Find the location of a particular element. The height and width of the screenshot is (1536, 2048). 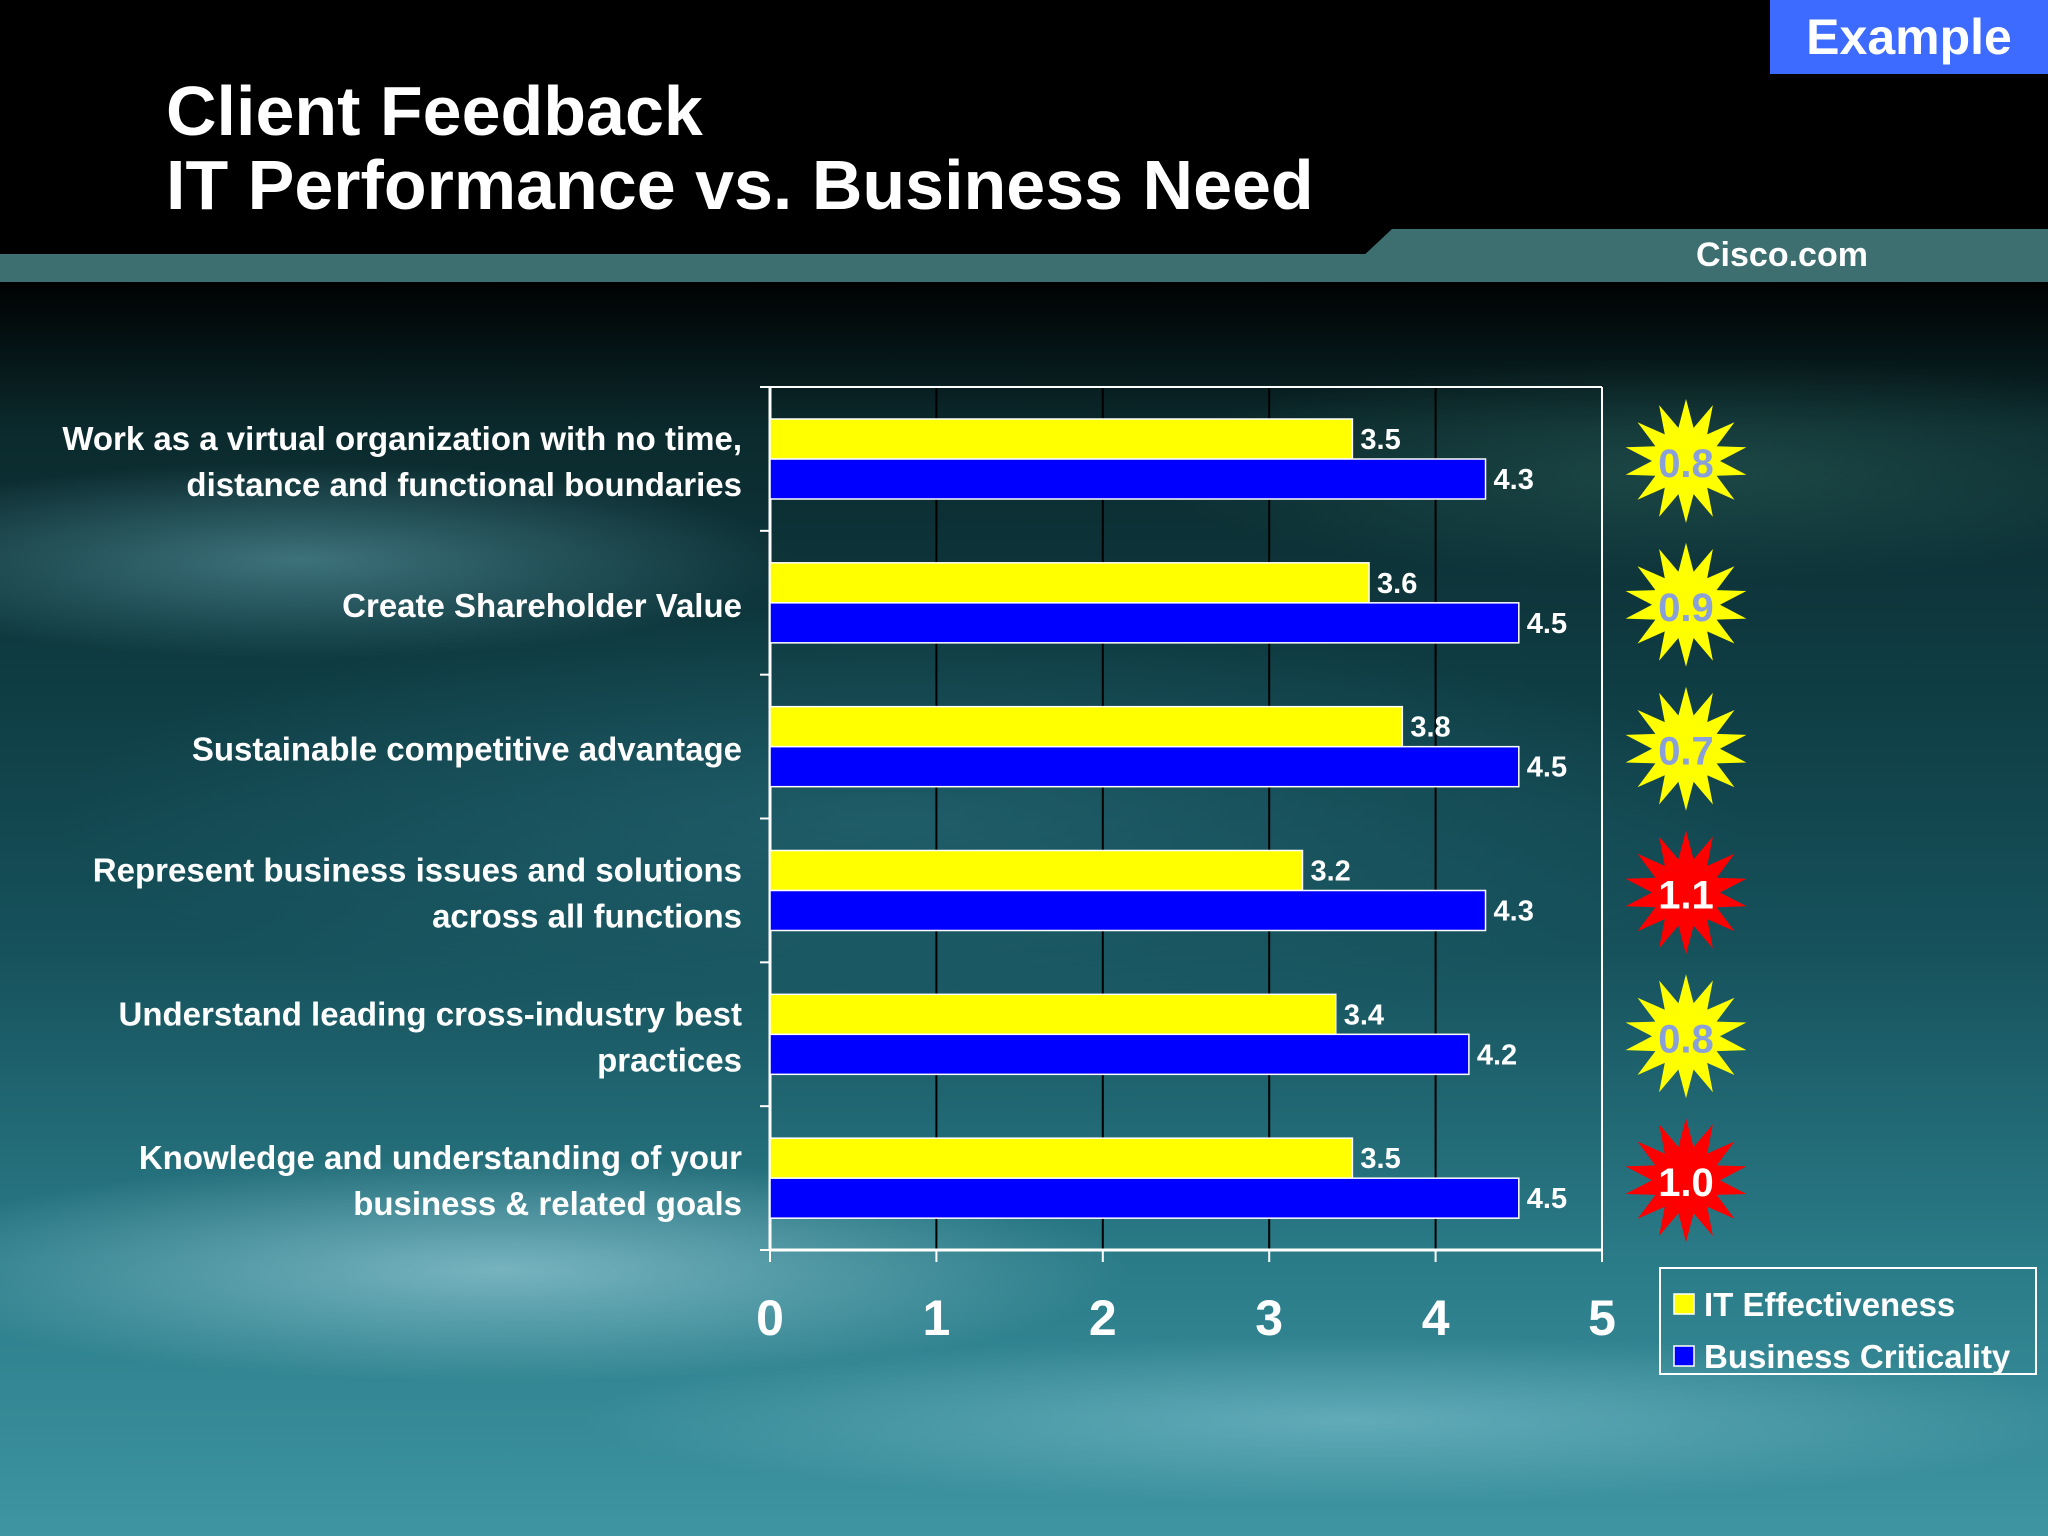

x-tick-label: 2 is located at coordinates (1103, 1318).